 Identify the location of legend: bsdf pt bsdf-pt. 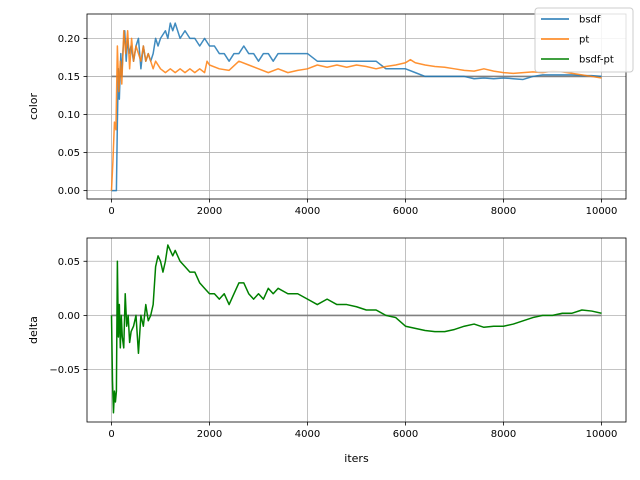
(584, 40).